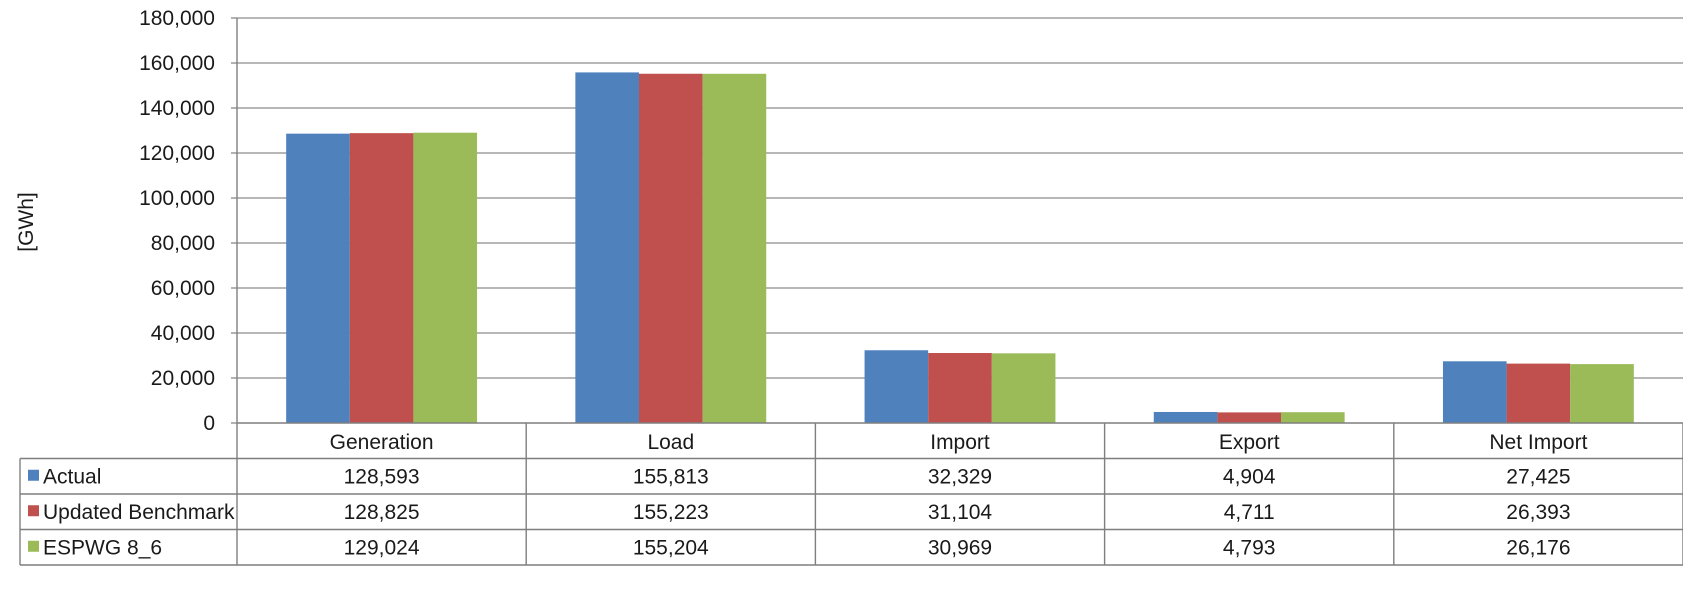 The height and width of the screenshot is (614, 1683). Describe the element at coordinates (1538, 512) in the screenshot. I see `data-label: 26,393` at that location.